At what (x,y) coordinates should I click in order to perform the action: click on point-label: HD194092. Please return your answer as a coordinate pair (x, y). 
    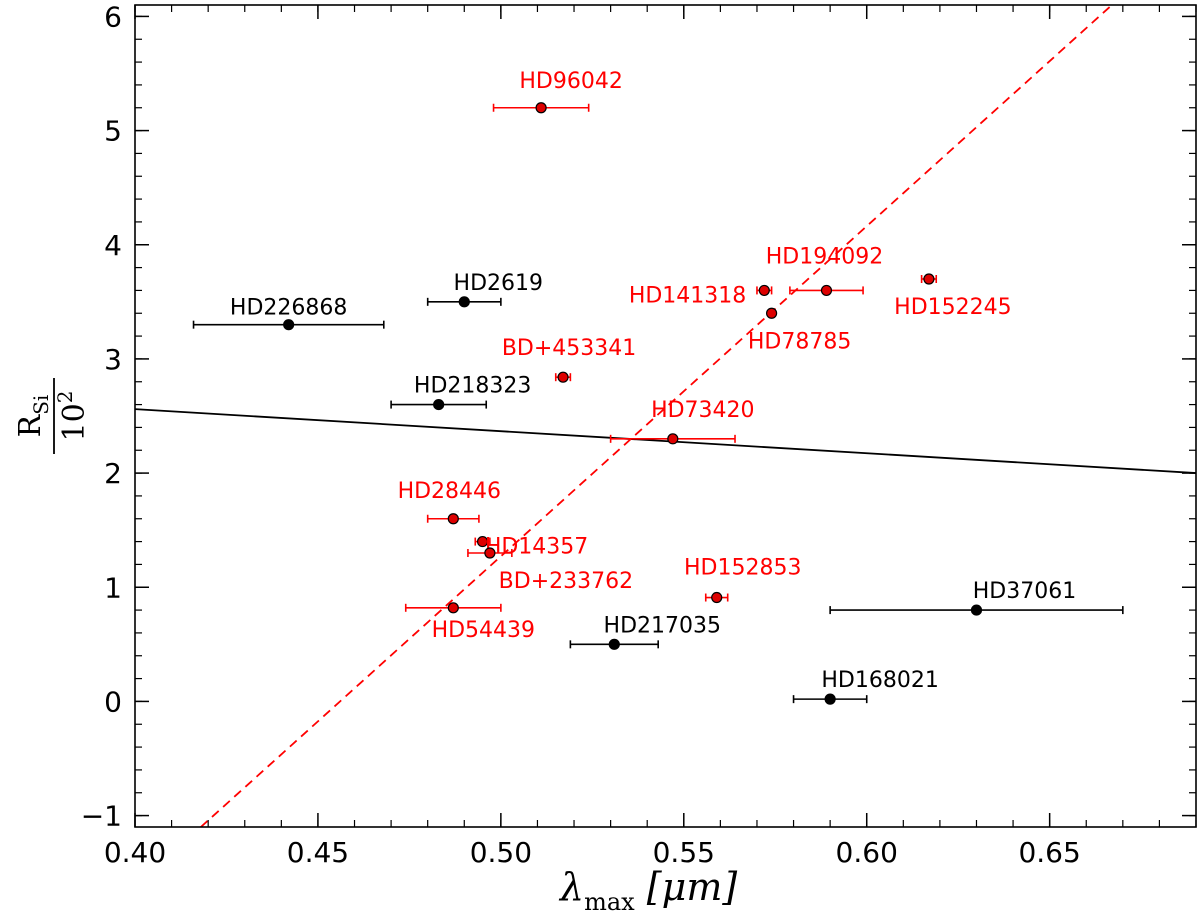
    Looking at the image, I should click on (824, 256).